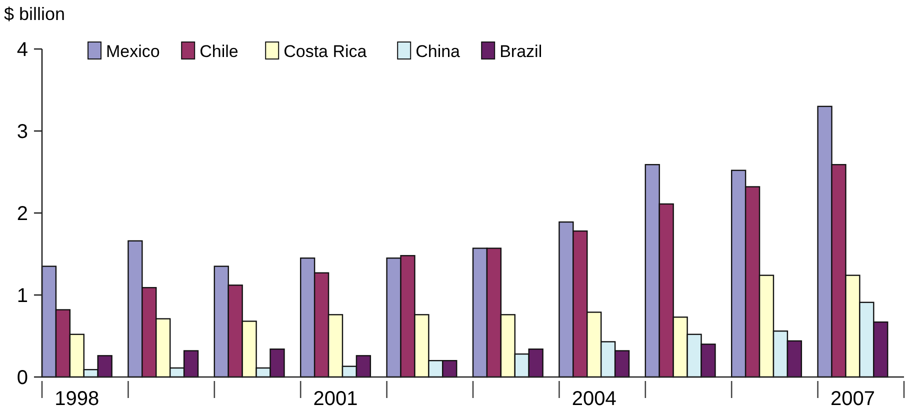 The image size is (906, 408). I want to click on legend-label: Mexico, so click(133, 51).